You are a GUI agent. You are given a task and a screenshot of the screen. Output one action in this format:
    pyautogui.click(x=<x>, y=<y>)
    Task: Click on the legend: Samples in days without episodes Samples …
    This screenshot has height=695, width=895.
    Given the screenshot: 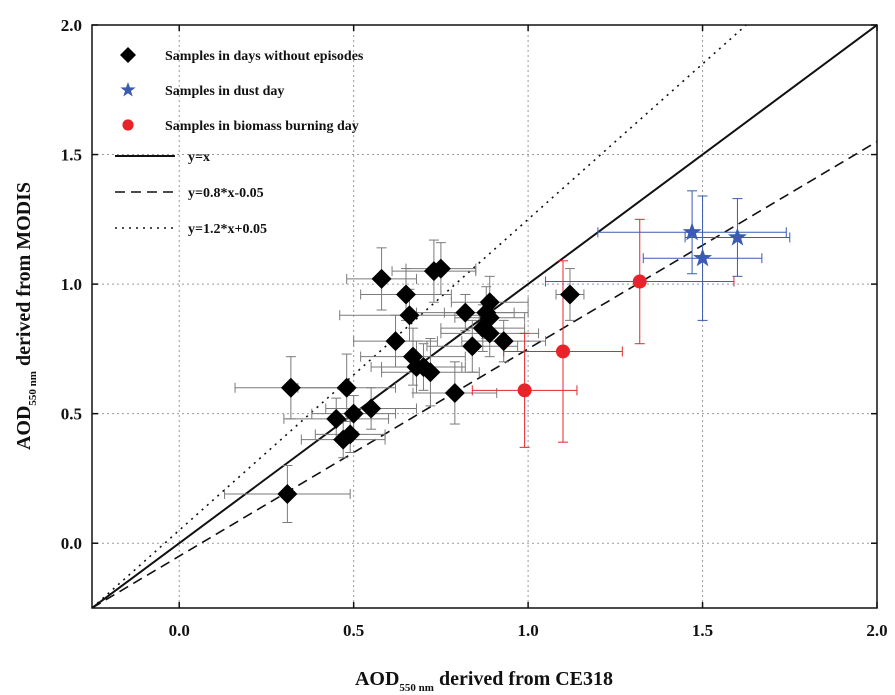 What is the action you would take?
    pyautogui.click(x=239, y=142)
    